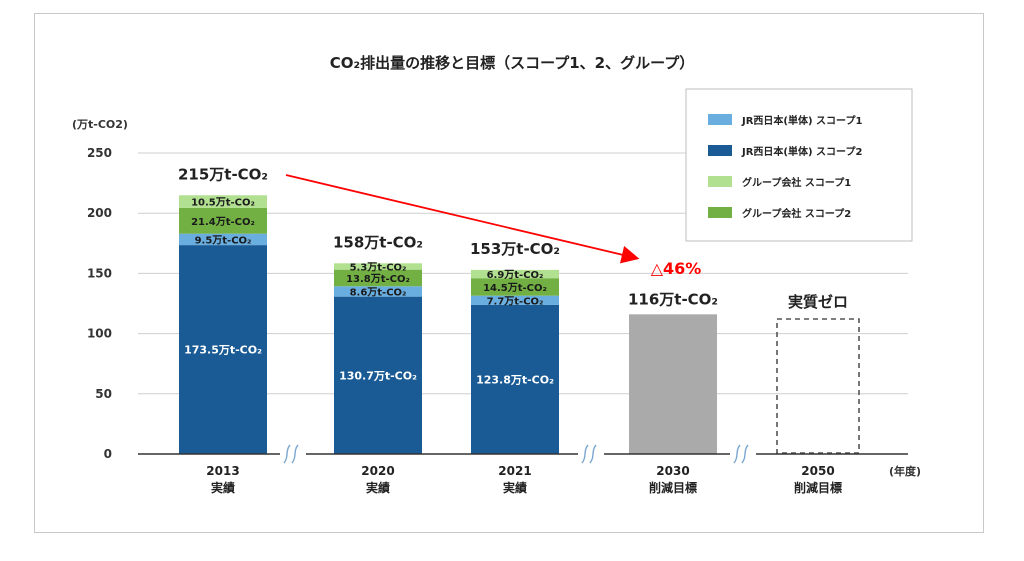 Image resolution: width=1024 pixels, height=561 pixels. Describe the element at coordinates (818, 302) in the screenshot. I see `bar-total-label: 実質ゼロ` at that location.